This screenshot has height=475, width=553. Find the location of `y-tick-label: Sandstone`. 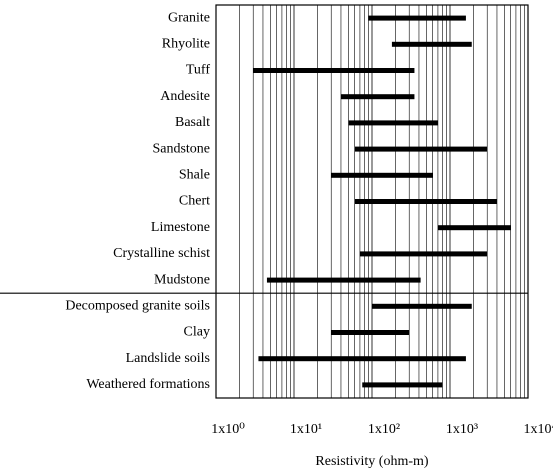

y-tick-label: Sandstone is located at coordinates (181, 148).